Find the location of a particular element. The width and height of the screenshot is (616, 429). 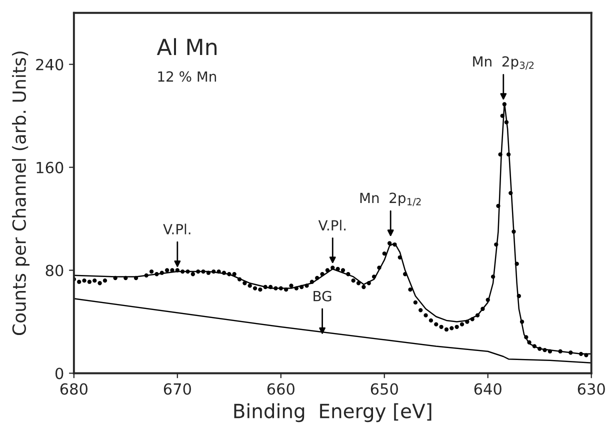

annotation: Al Mn is located at coordinates (186, 47).